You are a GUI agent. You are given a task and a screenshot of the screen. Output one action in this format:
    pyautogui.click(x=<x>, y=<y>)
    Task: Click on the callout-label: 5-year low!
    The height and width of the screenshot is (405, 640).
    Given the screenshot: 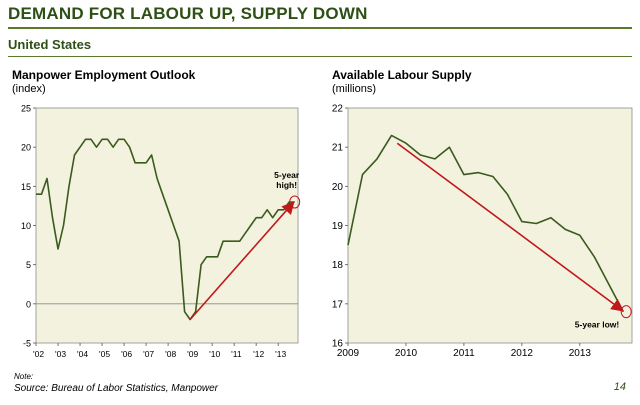 What is the action you would take?
    pyautogui.click(x=597, y=325)
    